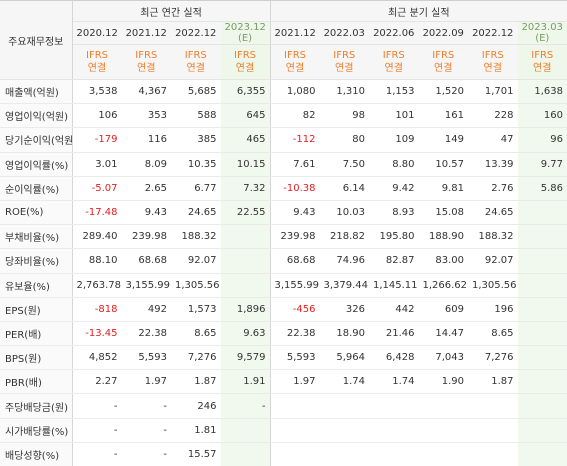 The width and height of the screenshot is (567, 466). I want to click on cell-value: 239.98, so click(295, 237).